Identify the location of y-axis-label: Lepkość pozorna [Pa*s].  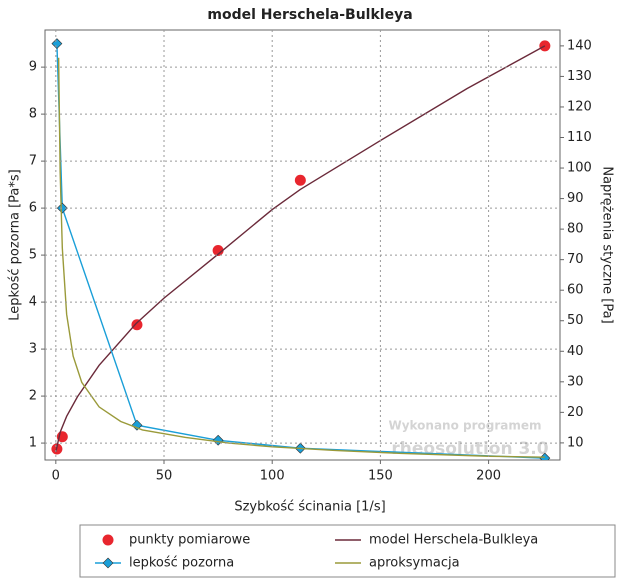
(15, 244).